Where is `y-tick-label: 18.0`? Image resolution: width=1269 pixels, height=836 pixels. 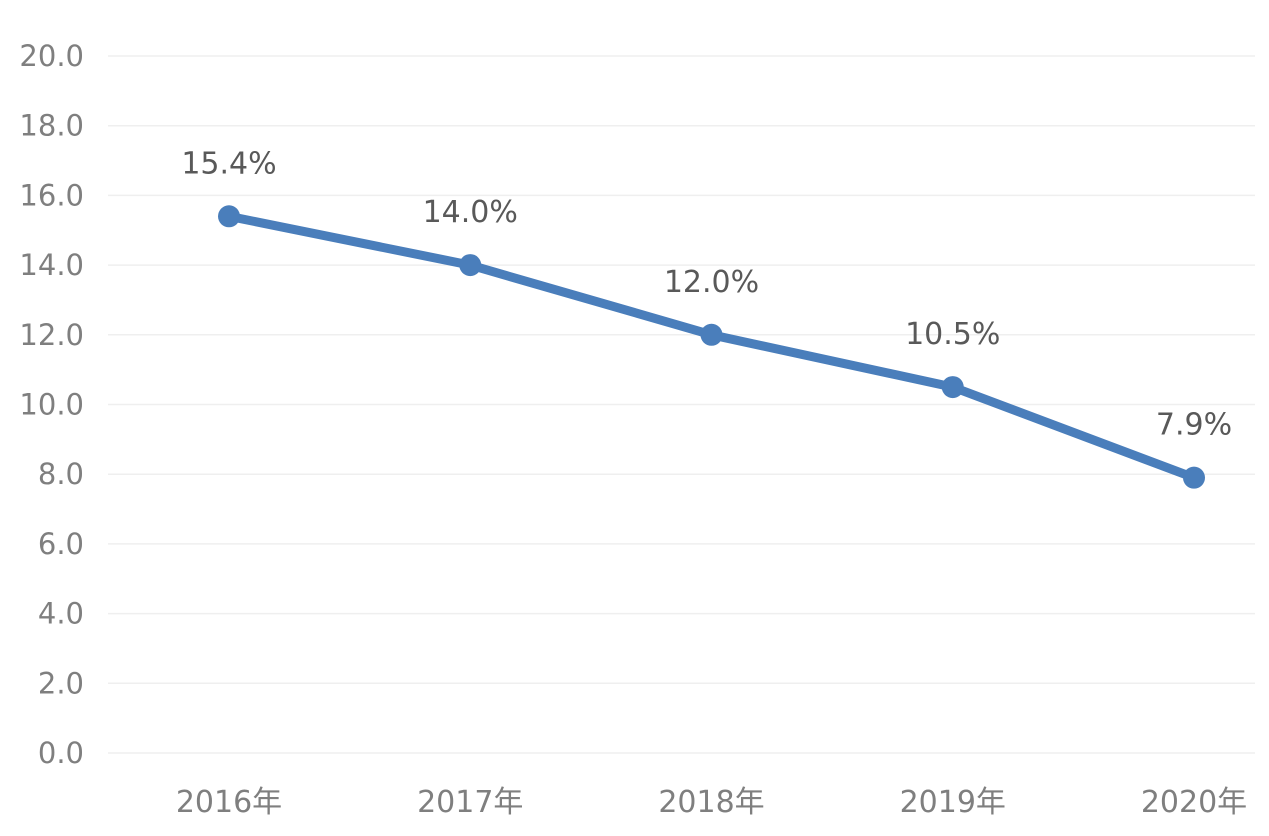
y-tick-label: 18.0 is located at coordinates (51, 126).